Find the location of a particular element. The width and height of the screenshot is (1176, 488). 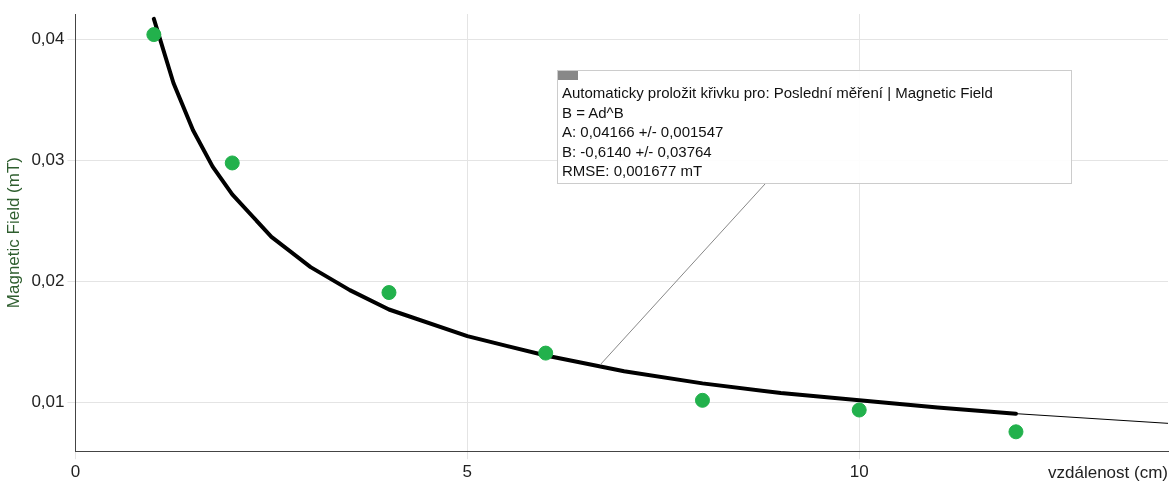

annotation: A: 0,04166 +/- 0,001547 is located at coordinates (643, 132).